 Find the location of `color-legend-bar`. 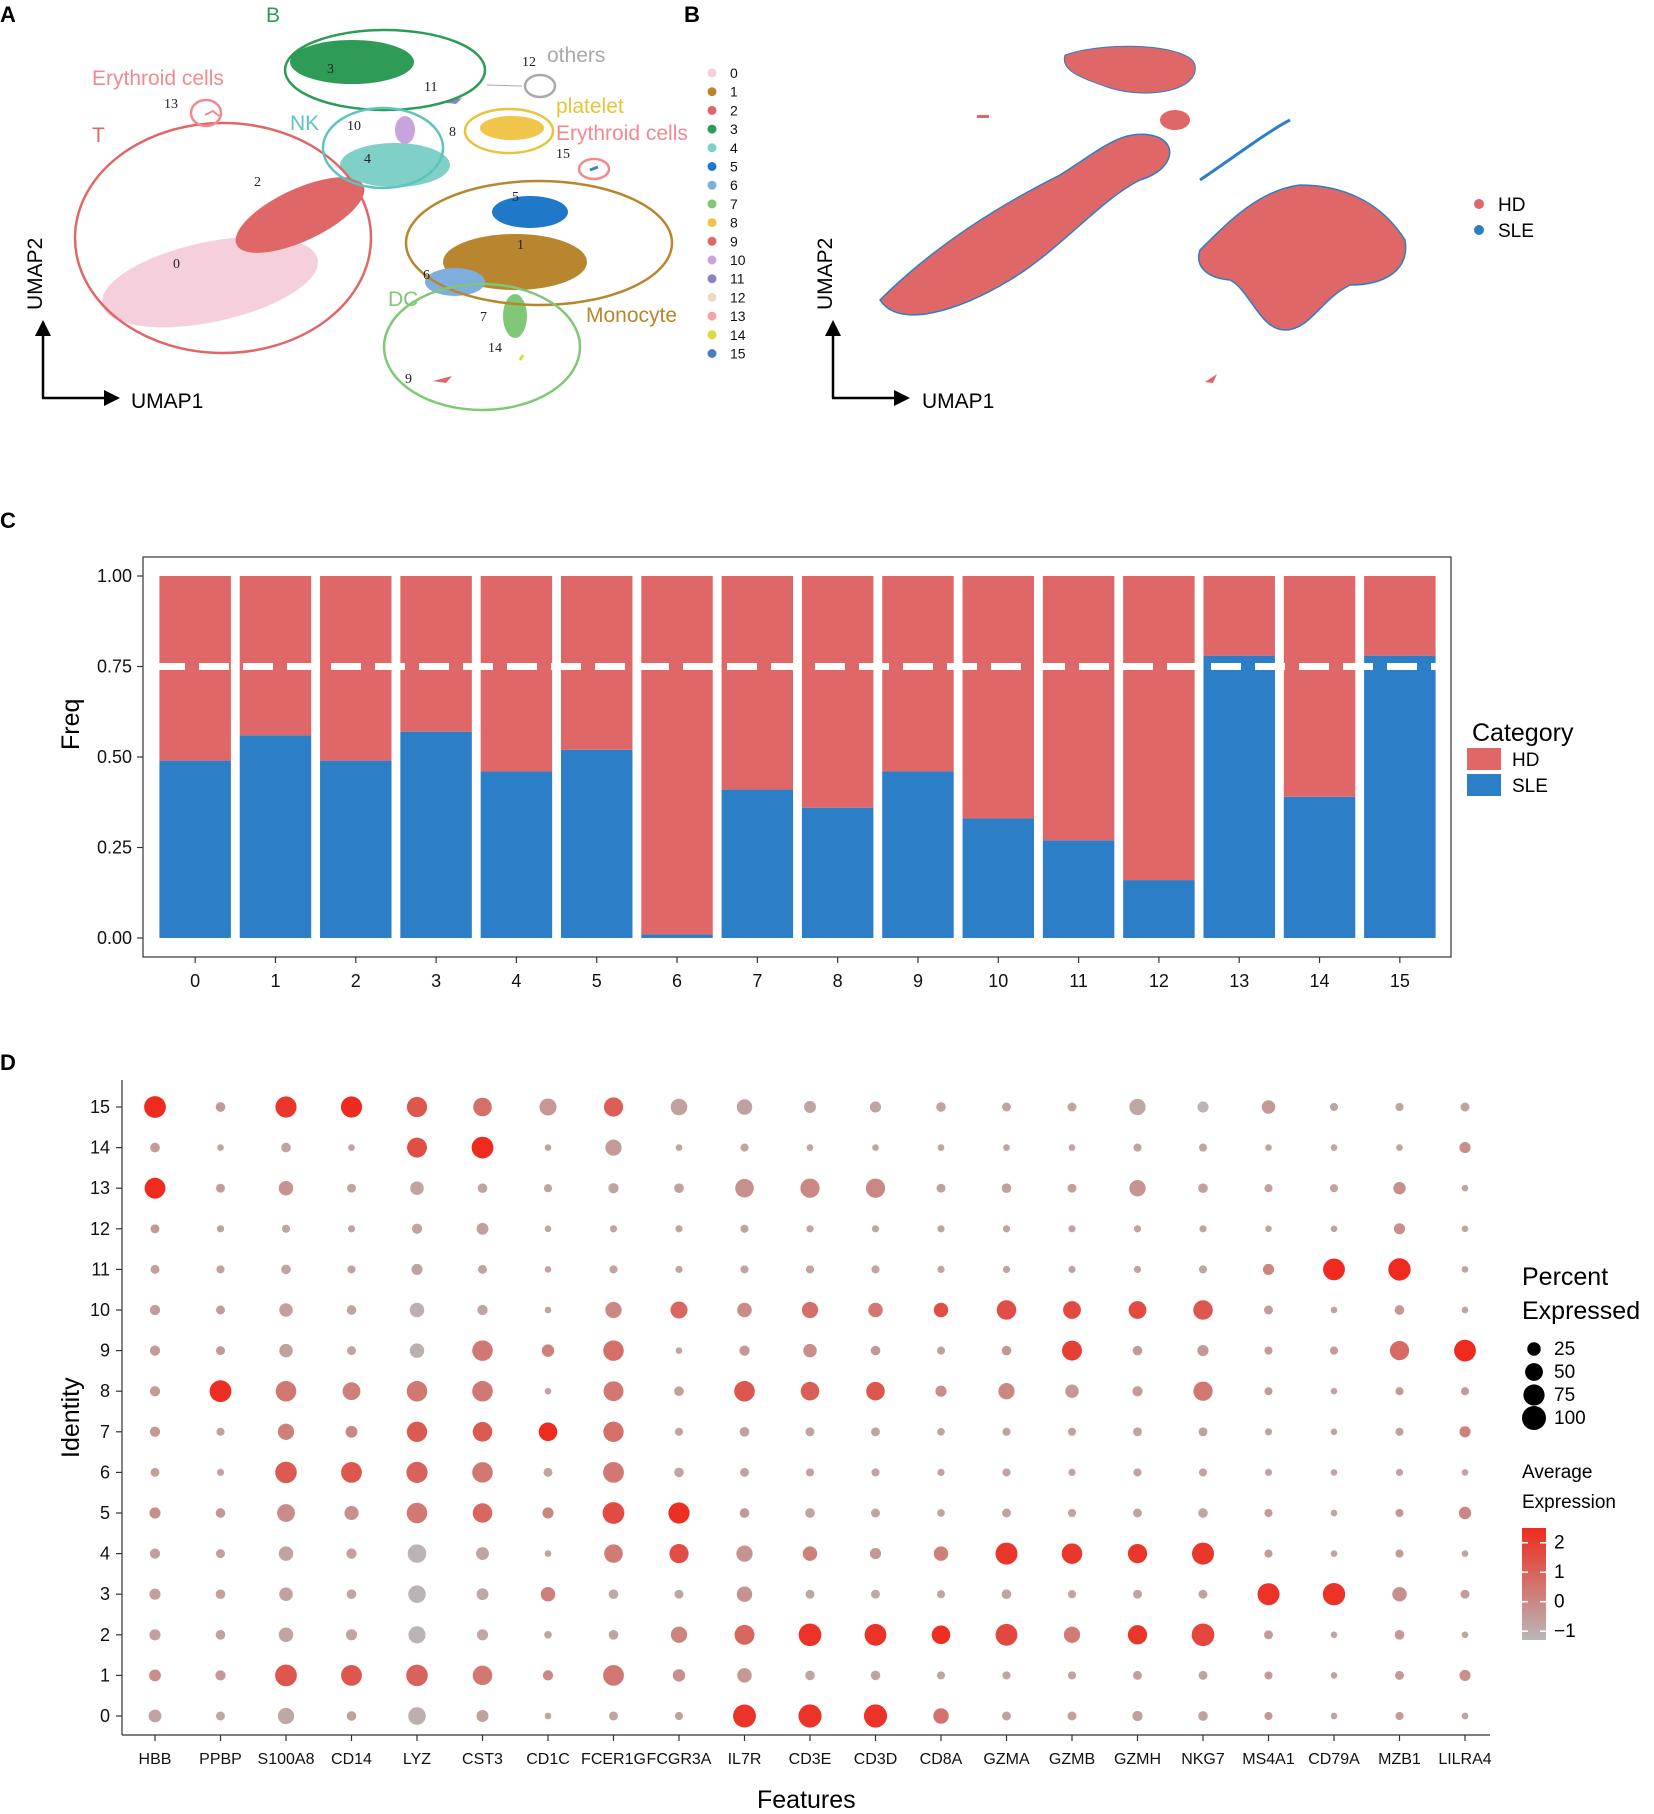

color-legend-bar is located at coordinates (1534, 1584).